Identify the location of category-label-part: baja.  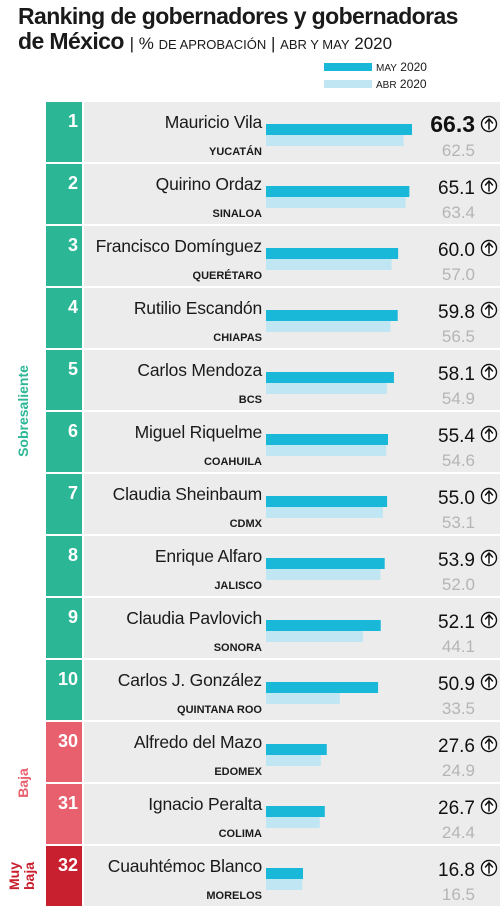
(29, 876).